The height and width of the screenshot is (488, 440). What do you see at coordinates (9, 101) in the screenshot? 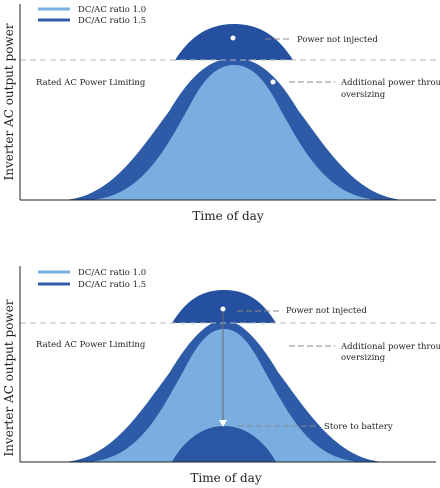
I see `top-y-axis-label: Inverter AC output power` at bounding box center [9, 101].